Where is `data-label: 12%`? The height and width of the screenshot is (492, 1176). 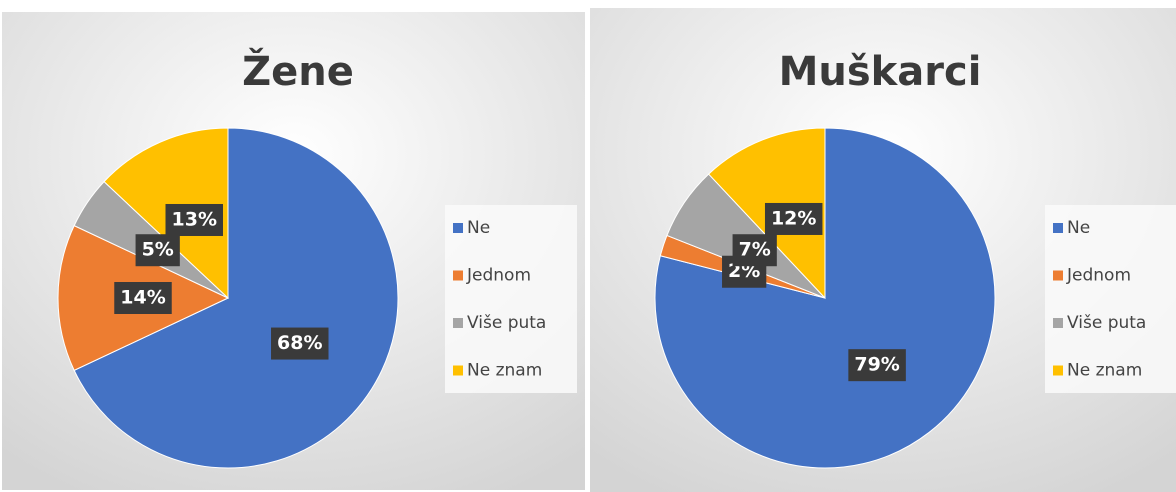 data-label: 12% is located at coordinates (793, 218).